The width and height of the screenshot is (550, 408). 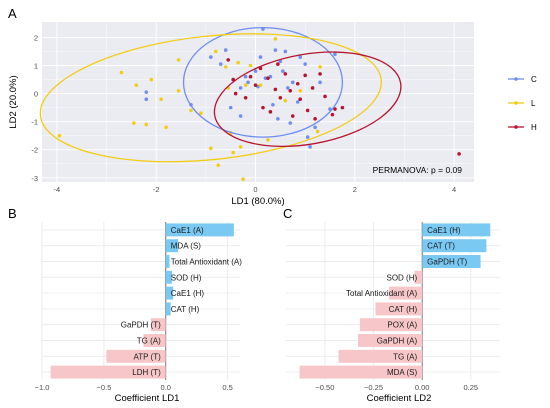 What do you see at coordinates (147, 356) in the screenshot?
I see `bar-label: ATP (T)` at bounding box center [147, 356].